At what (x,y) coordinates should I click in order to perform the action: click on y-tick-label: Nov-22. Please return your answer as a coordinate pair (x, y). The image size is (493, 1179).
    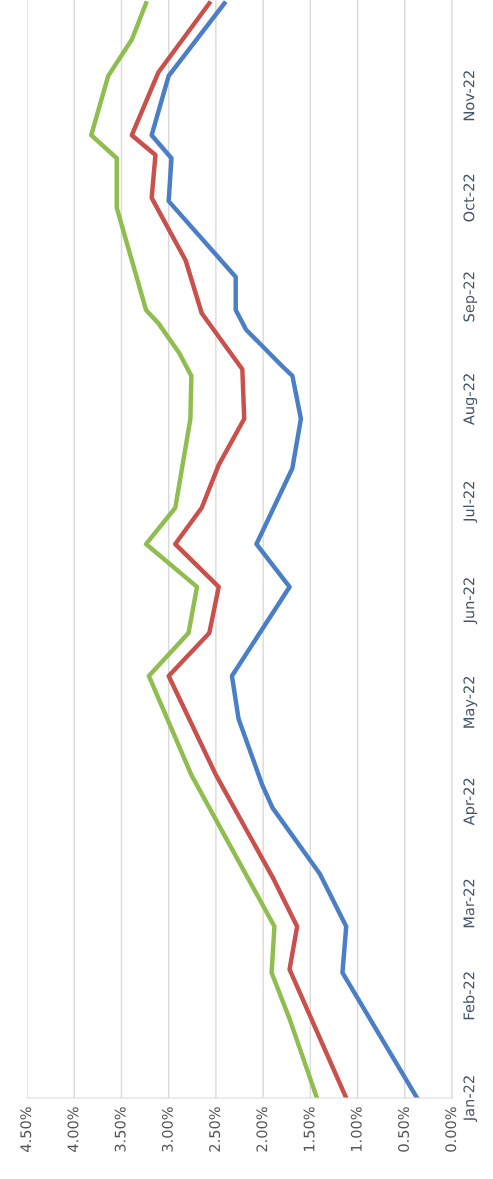
    Looking at the image, I should click on (469, 96).